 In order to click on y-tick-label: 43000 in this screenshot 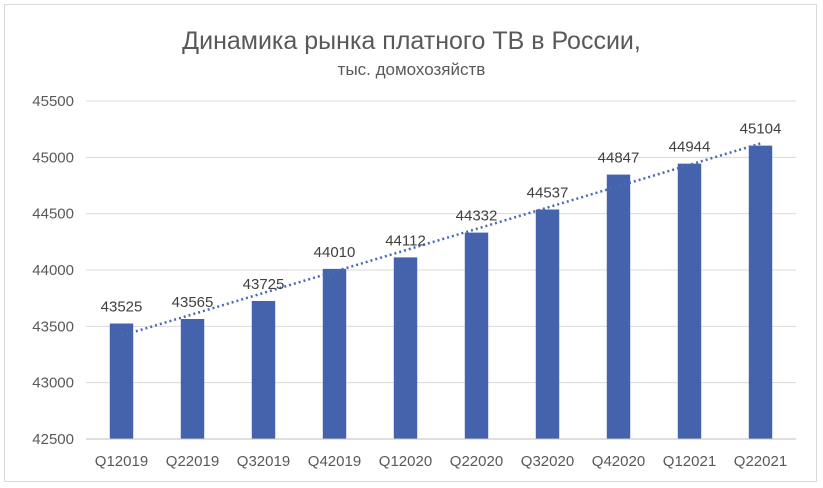, I will do `click(53, 383)`.